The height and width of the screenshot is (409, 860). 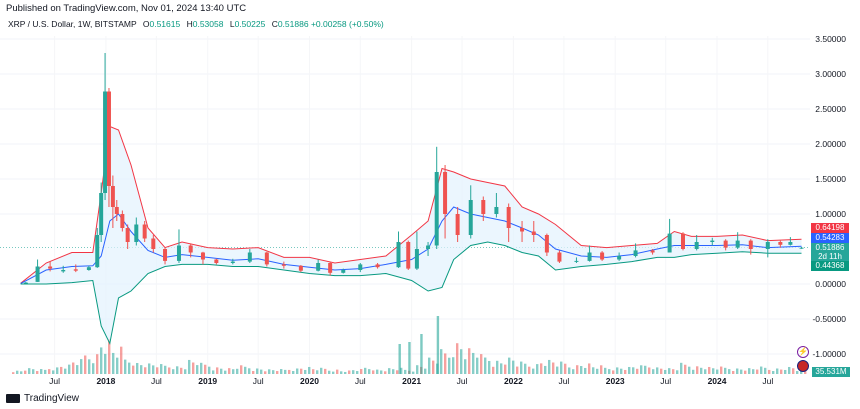 I want to click on close-label: C, so click(x=274, y=24).